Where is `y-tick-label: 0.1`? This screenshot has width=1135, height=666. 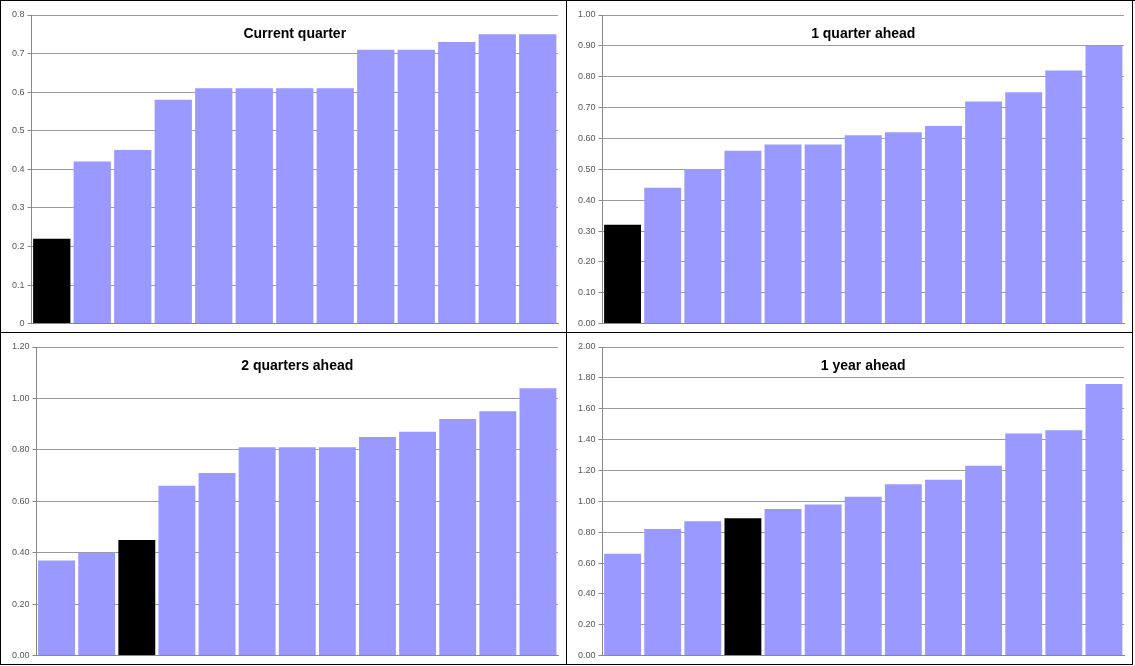
y-tick-label: 0.1 is located at coordinates (18, 284).